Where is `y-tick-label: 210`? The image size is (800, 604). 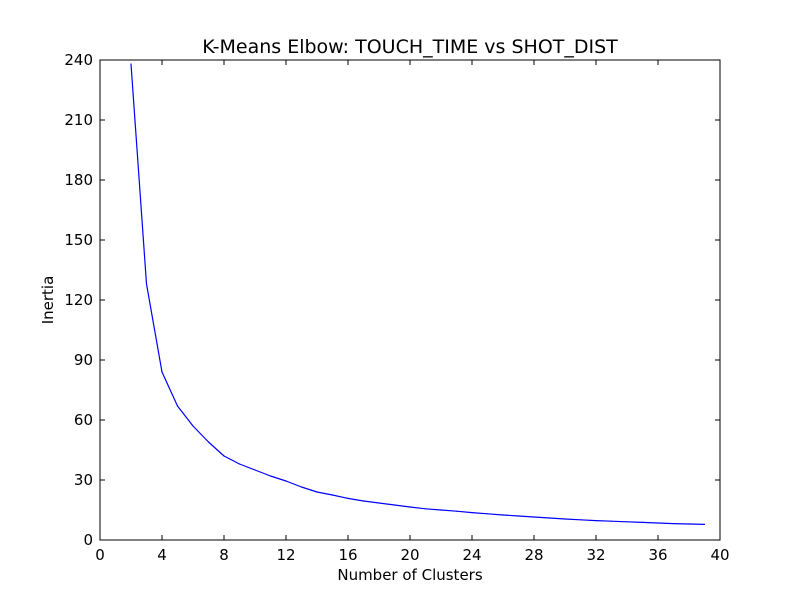 y-tick-label: 210 is located at coordinates (78, 120).